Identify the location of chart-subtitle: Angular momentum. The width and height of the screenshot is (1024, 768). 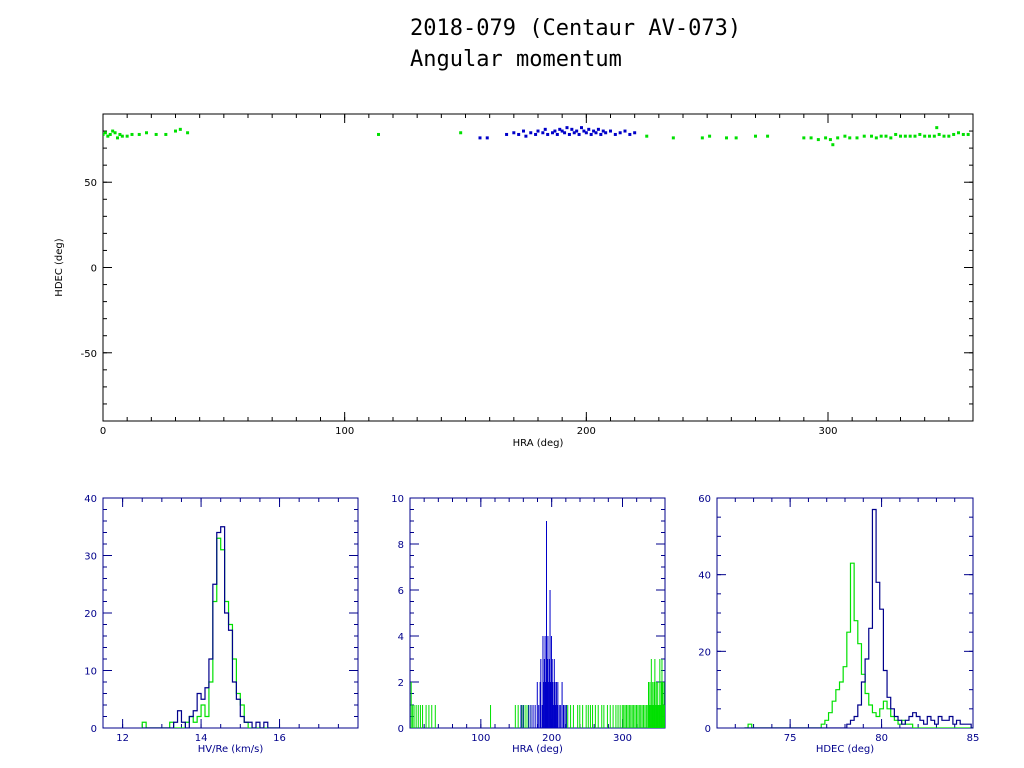
(516, 59).